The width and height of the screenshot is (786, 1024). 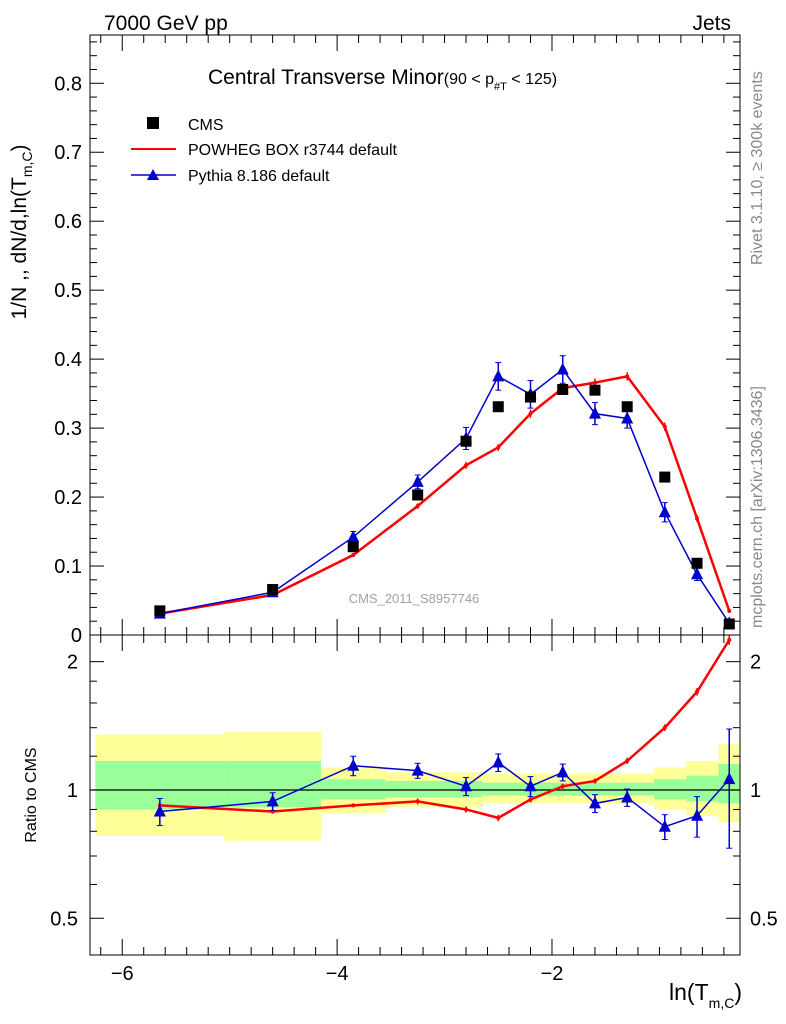 What do you see at coordinates (122, 974) in the screenshot?
I see `x-tick-label: −6` at bounding box center [122, 974].